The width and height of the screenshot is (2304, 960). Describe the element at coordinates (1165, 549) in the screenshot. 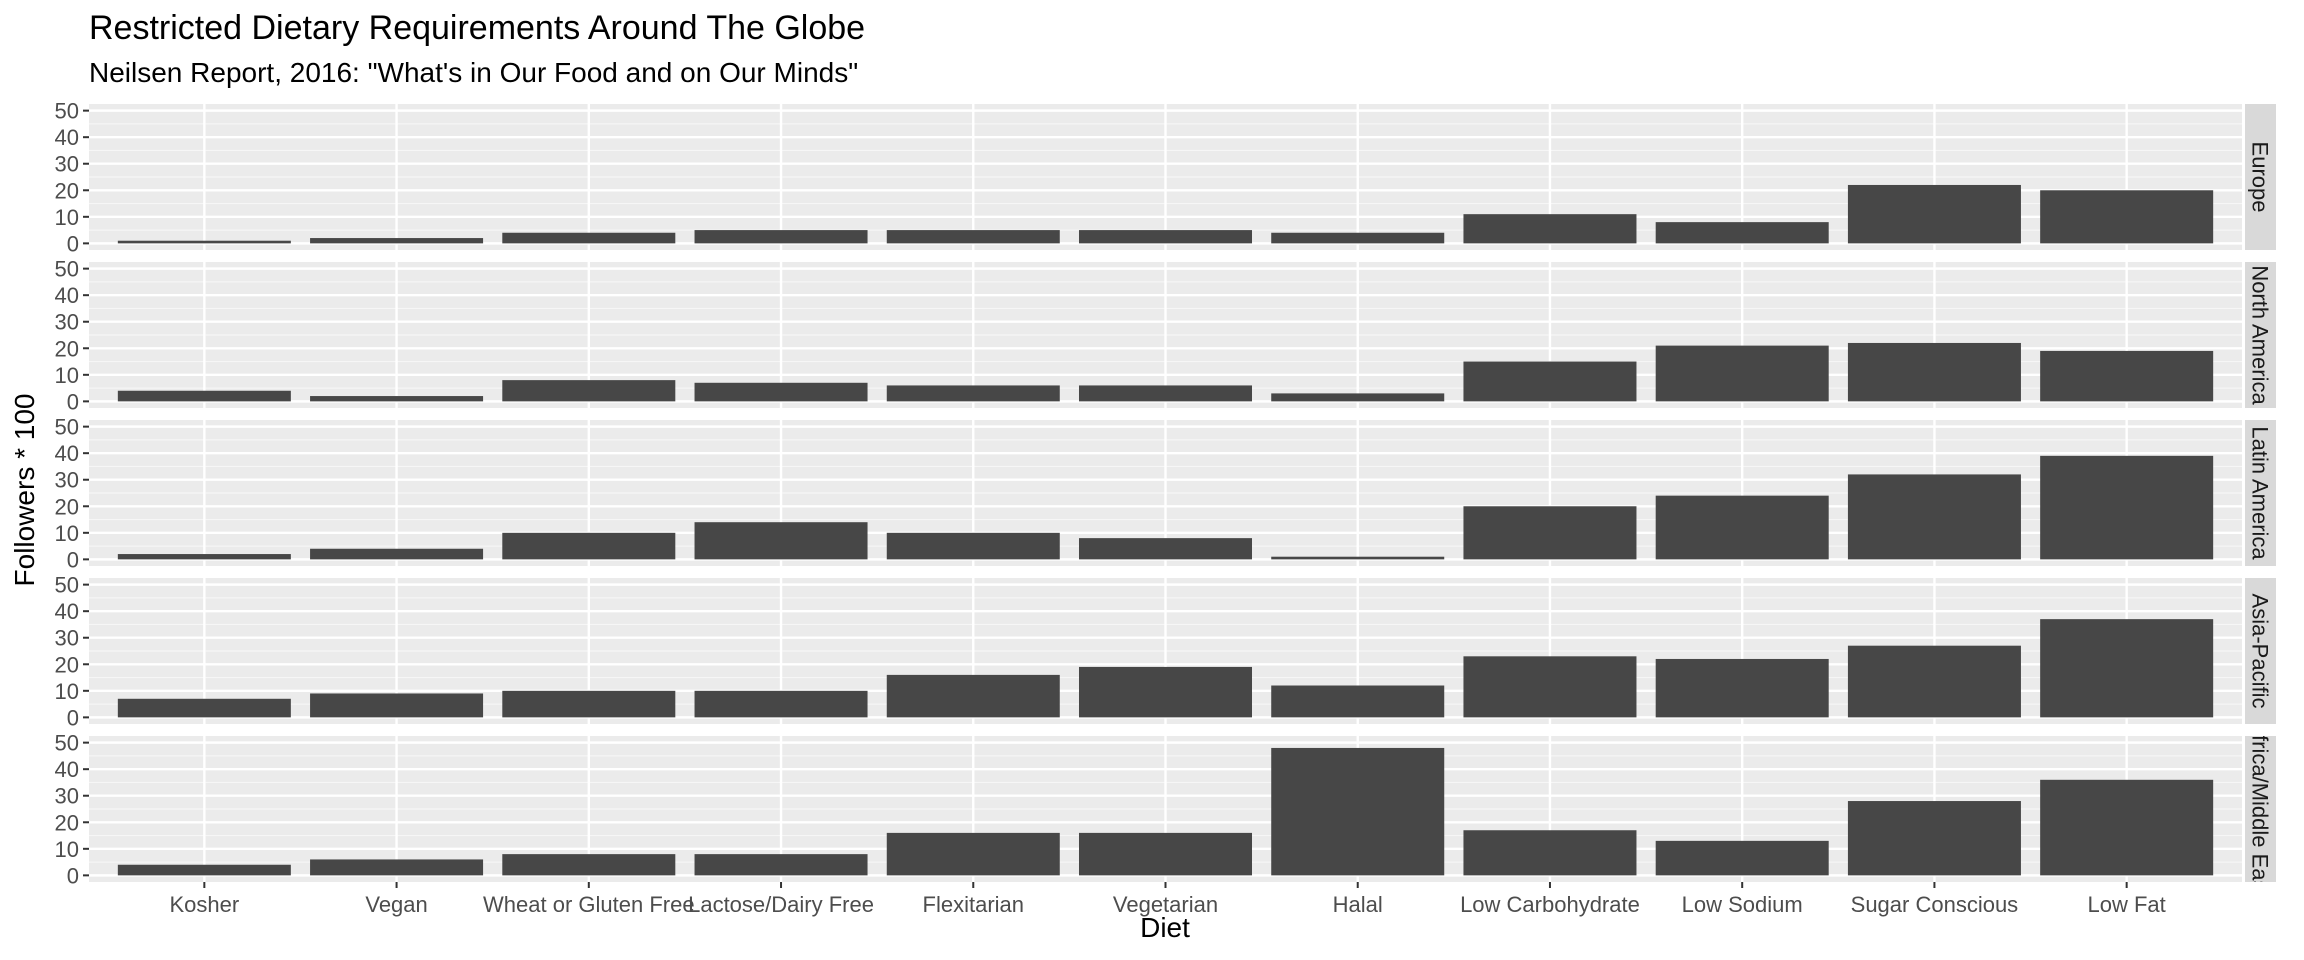

I see `bar-latin-america-vegetarian` at that location.